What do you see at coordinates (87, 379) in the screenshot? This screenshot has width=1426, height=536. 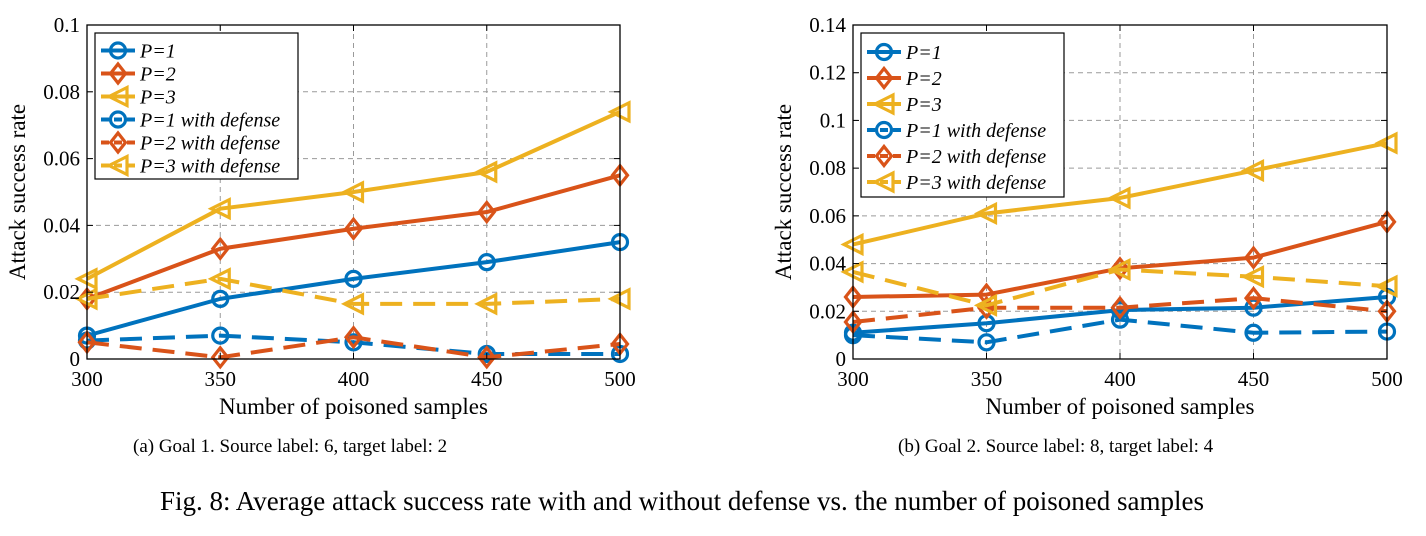 I see `x-tick-label-a: 300` at bounding box center [87, 379].